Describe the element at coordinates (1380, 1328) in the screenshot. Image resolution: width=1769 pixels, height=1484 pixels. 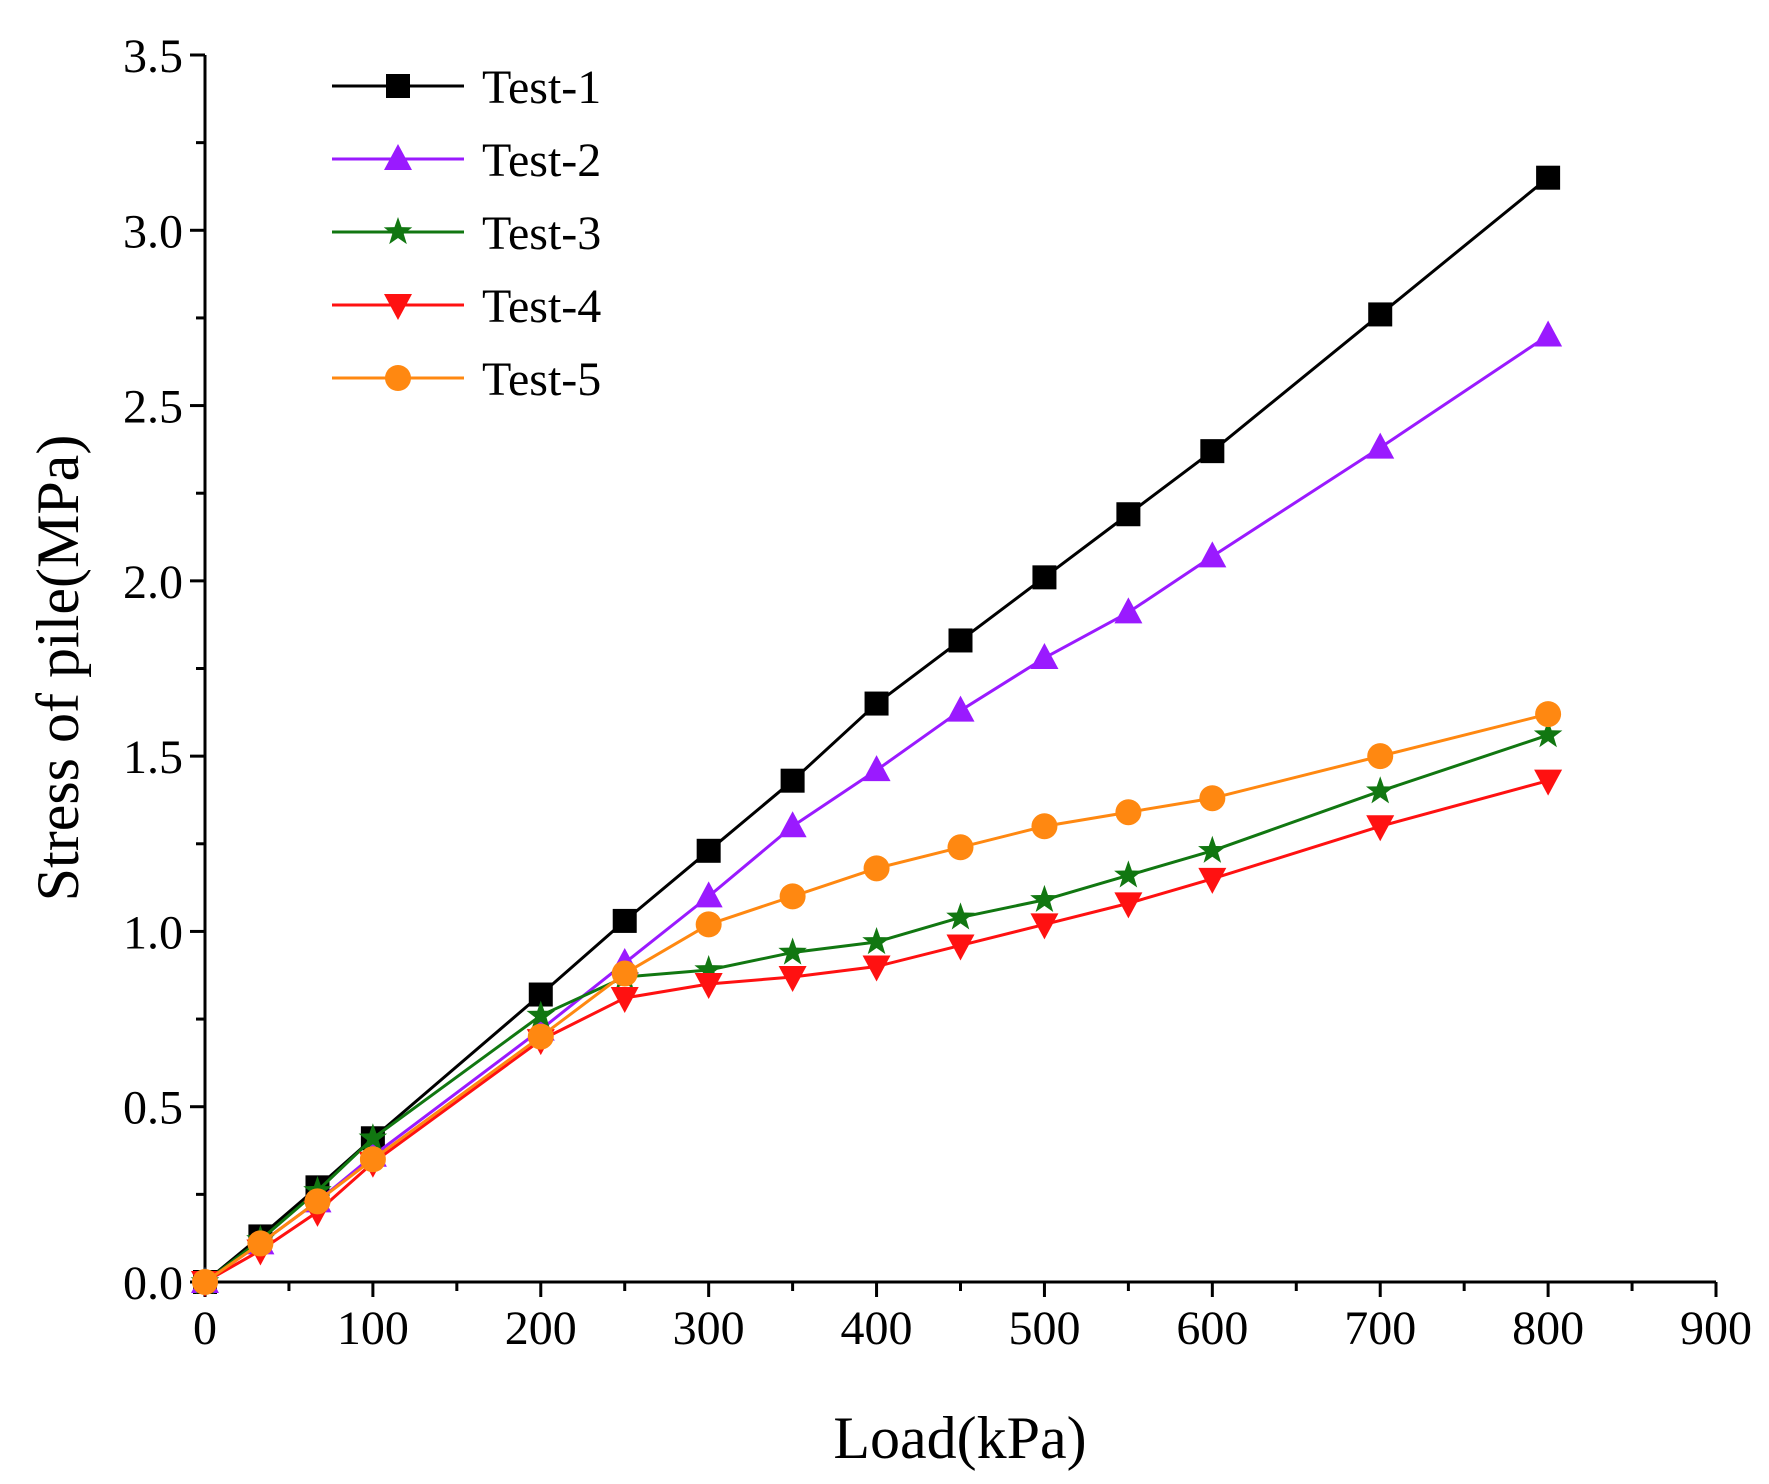
I see `x-tick-label: 700` at that location.